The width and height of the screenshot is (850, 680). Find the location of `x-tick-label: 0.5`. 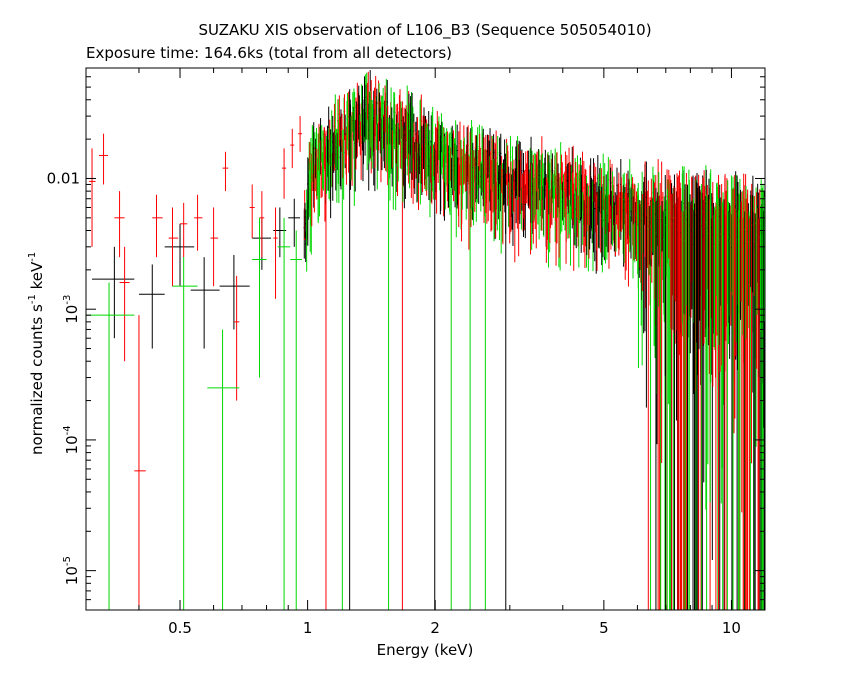

x-tick-label: 0.5 is located at coordinates (180, 628).